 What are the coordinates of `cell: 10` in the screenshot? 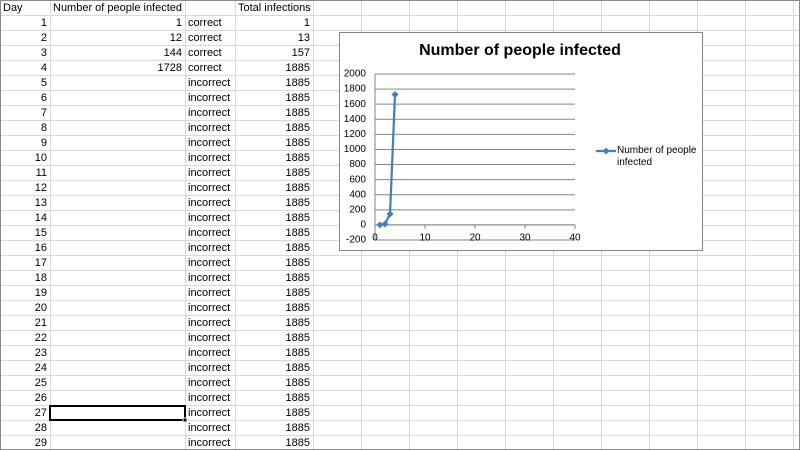 It's located at (41, 158).